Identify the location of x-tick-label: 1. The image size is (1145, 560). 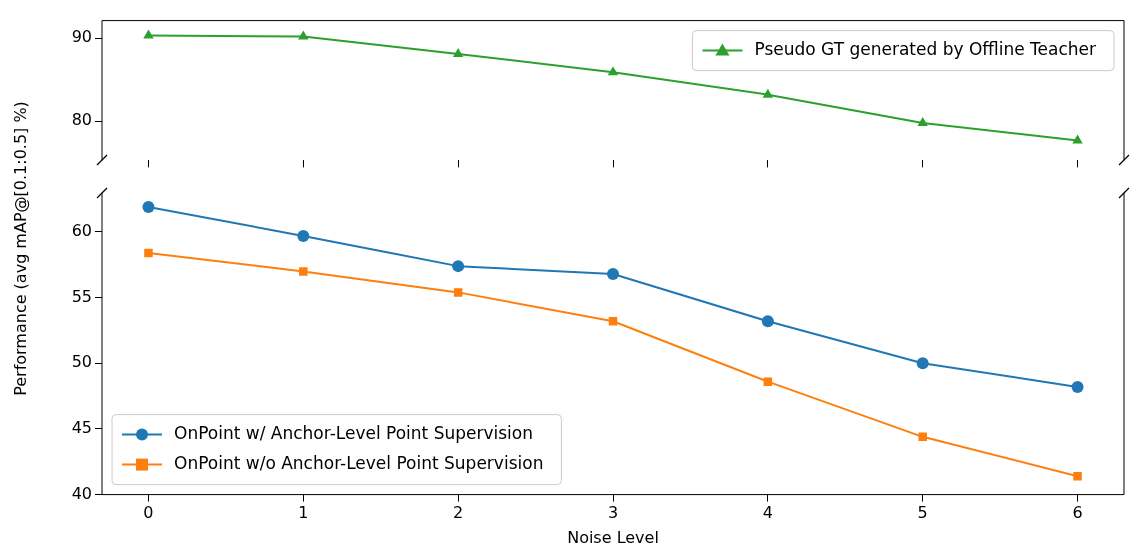
(303, 513).